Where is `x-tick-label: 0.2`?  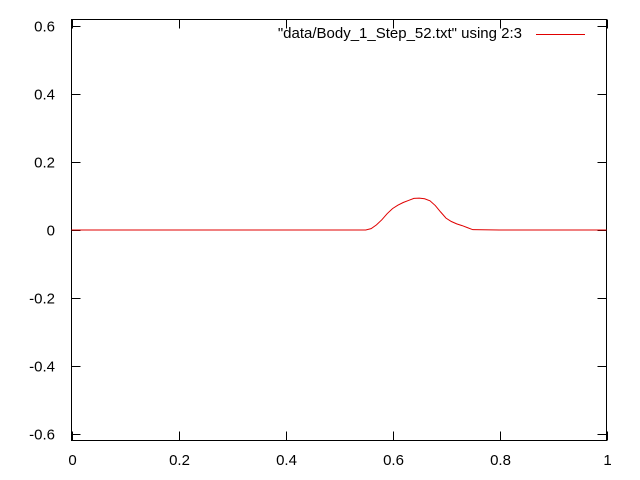 x-tick-label: 0.2 is located at coordinates (179, 460).